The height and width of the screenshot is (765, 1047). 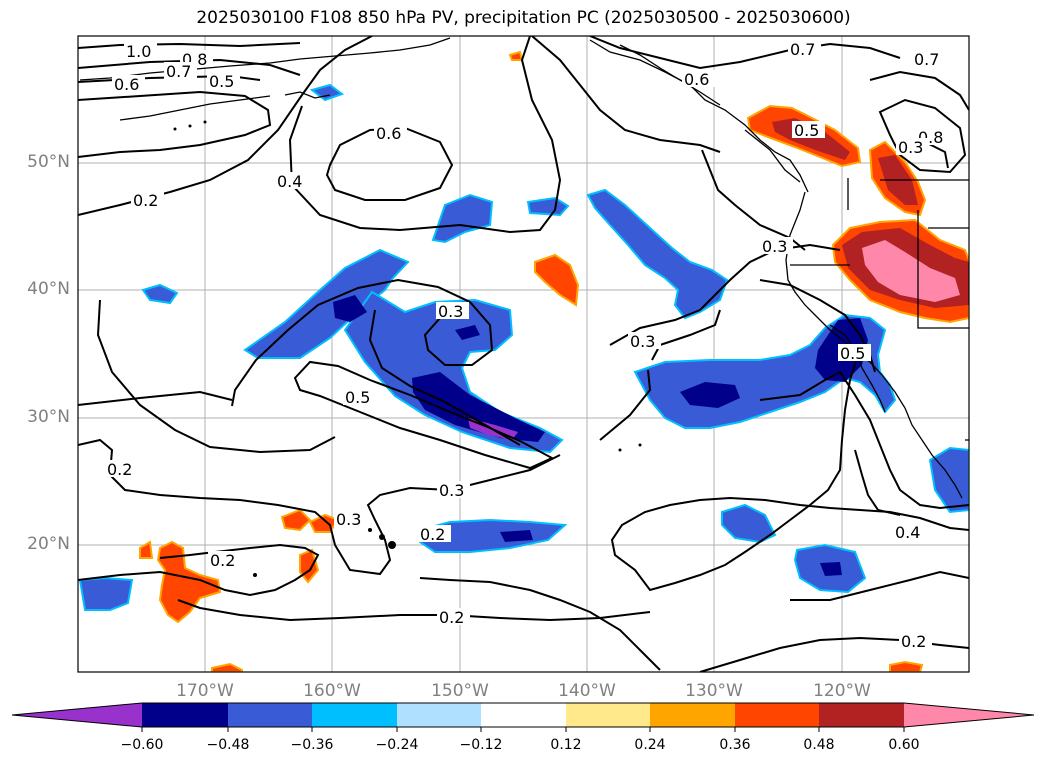 What do you see at coordinates (650, 745) in the screenshot?
I see `colorbar-tick-label: 0.24` at bounding box center [650, 745].